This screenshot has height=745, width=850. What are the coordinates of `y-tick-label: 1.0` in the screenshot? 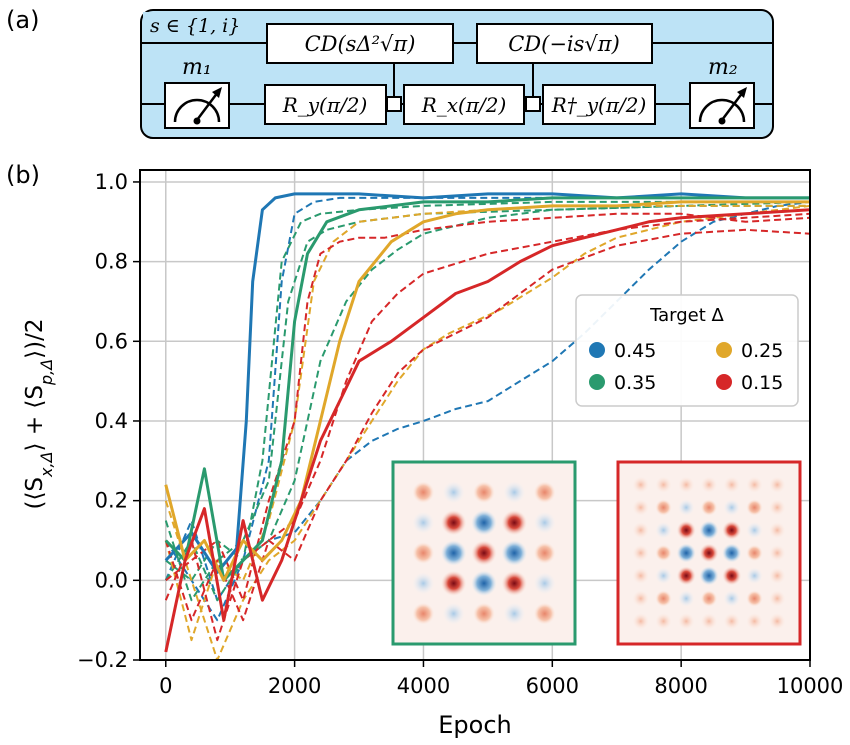 It's located at (111, 182).